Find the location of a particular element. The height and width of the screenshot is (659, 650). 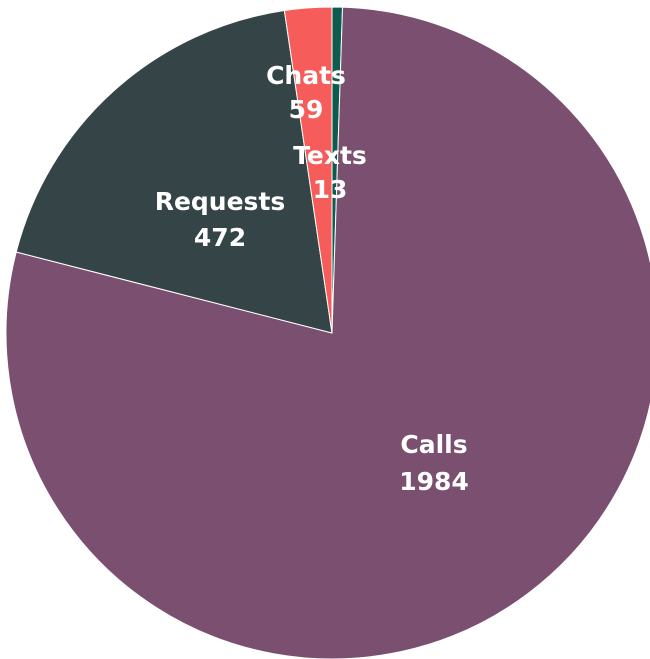

pie-slice-chats is located at coordinates (308, 170).